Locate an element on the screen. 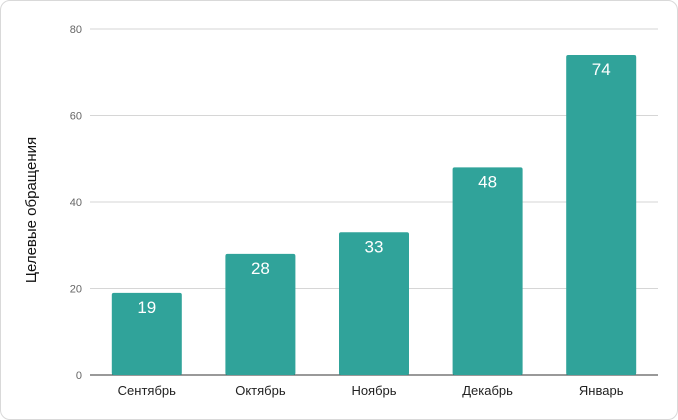  x-axis-ticks: Сентябрь Октябрь Ноябрь Декабрь Январь is located at coordinates (371, 390).